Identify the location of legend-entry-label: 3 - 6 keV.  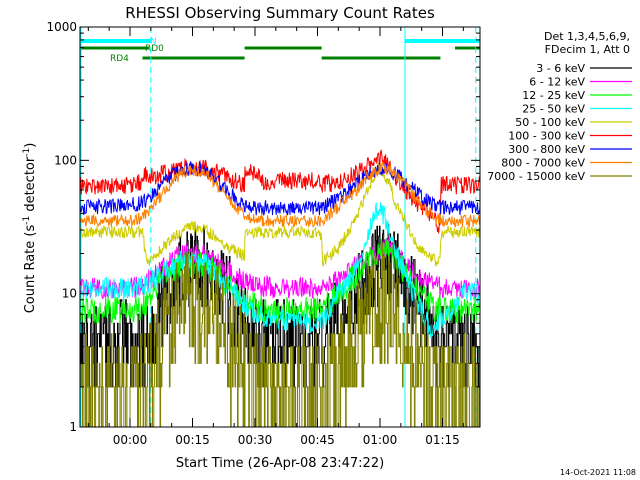
(560, 68).